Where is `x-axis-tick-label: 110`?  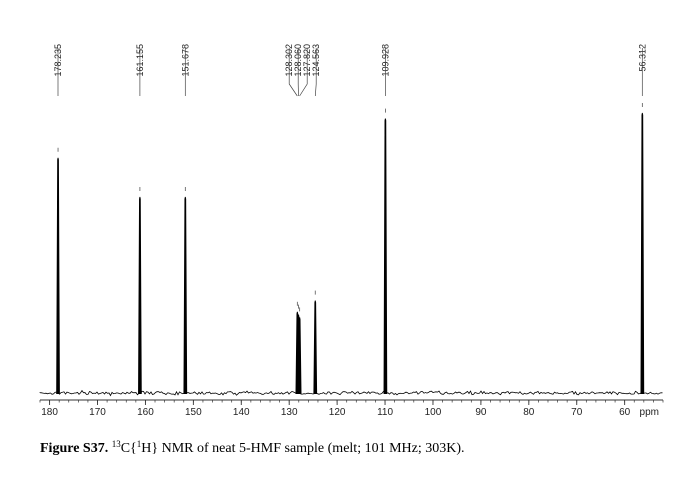
x-axis-tick-label: 110 is located at coordinates (385, 412).